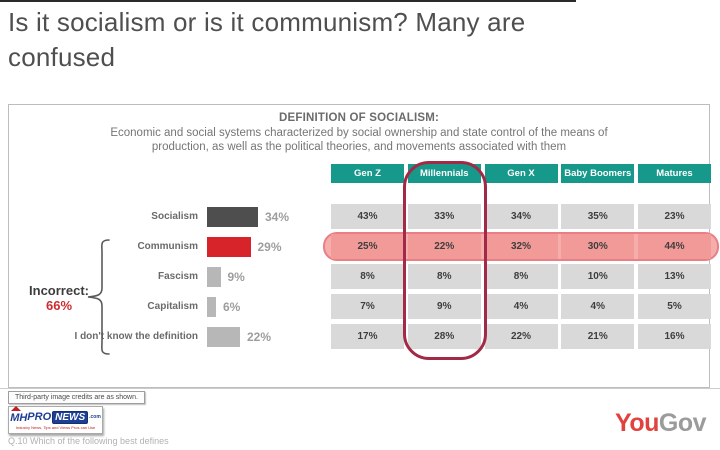  What do you see at coordinates (598, 246) in the screenshot?
I see `table-cell: 30%` at bounding box center [598, 246].